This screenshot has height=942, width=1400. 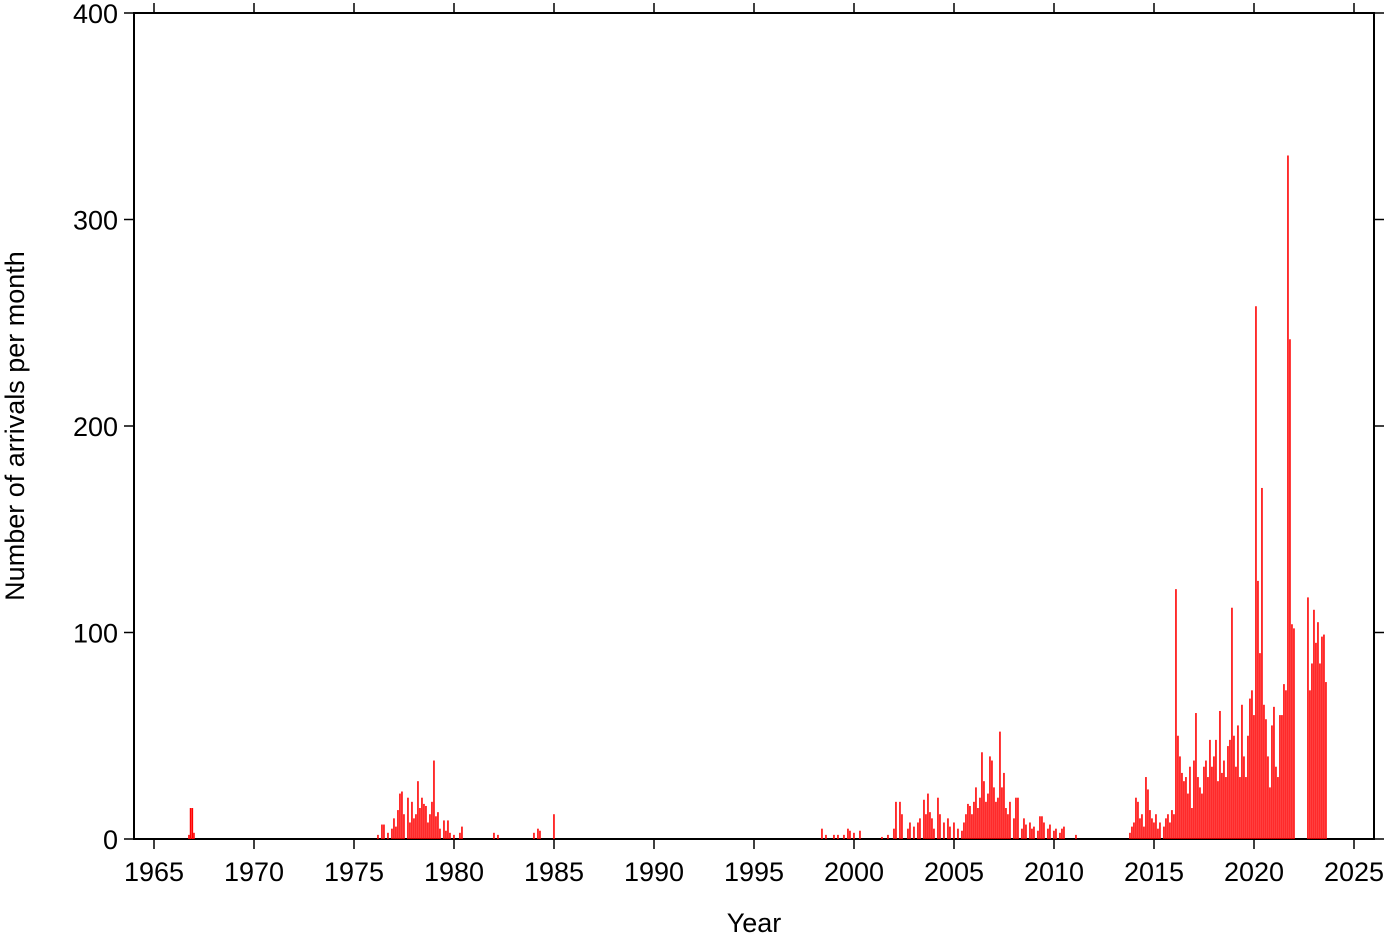 What do you see at coordinates (1154, 872) in the screenshot?
I see `x-tick-label: 2015` at bounding box center [1154, 872].